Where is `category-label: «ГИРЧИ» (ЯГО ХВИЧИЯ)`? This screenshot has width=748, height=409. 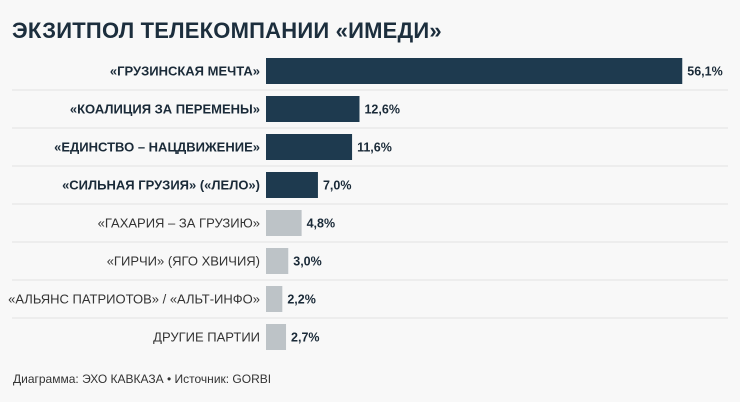 category-label: «ГИРЧИ» (ЯГО ХВИЧИЯ) is located at coordinates (183, 261).